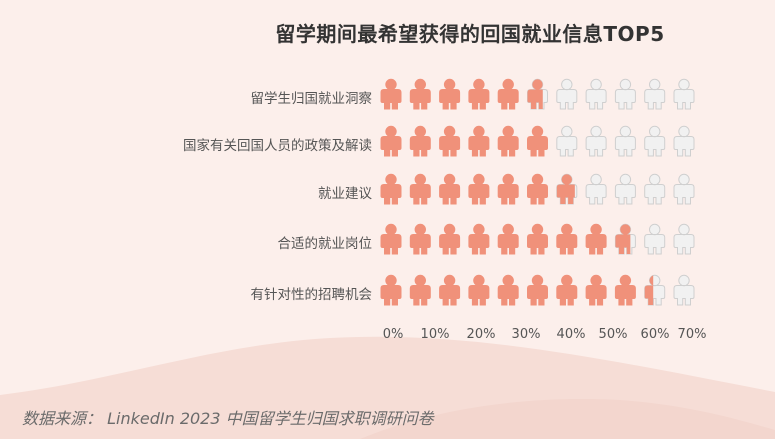 Image resolution: width=775 pixels, height=439 pixels. I want to click on category-label: 合适的就业岗位, so click(325, 244).